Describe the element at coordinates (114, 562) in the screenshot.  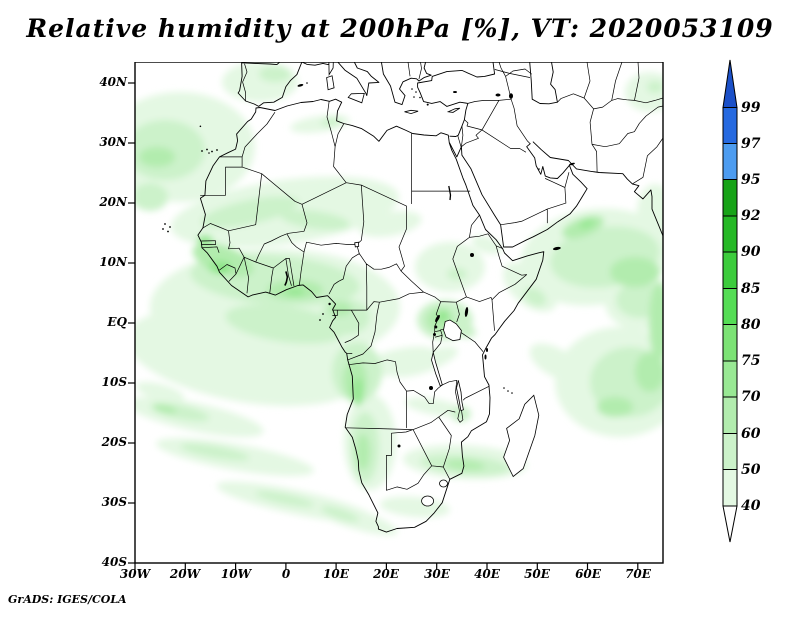
I see `y-tick-label: 40S` at that location.